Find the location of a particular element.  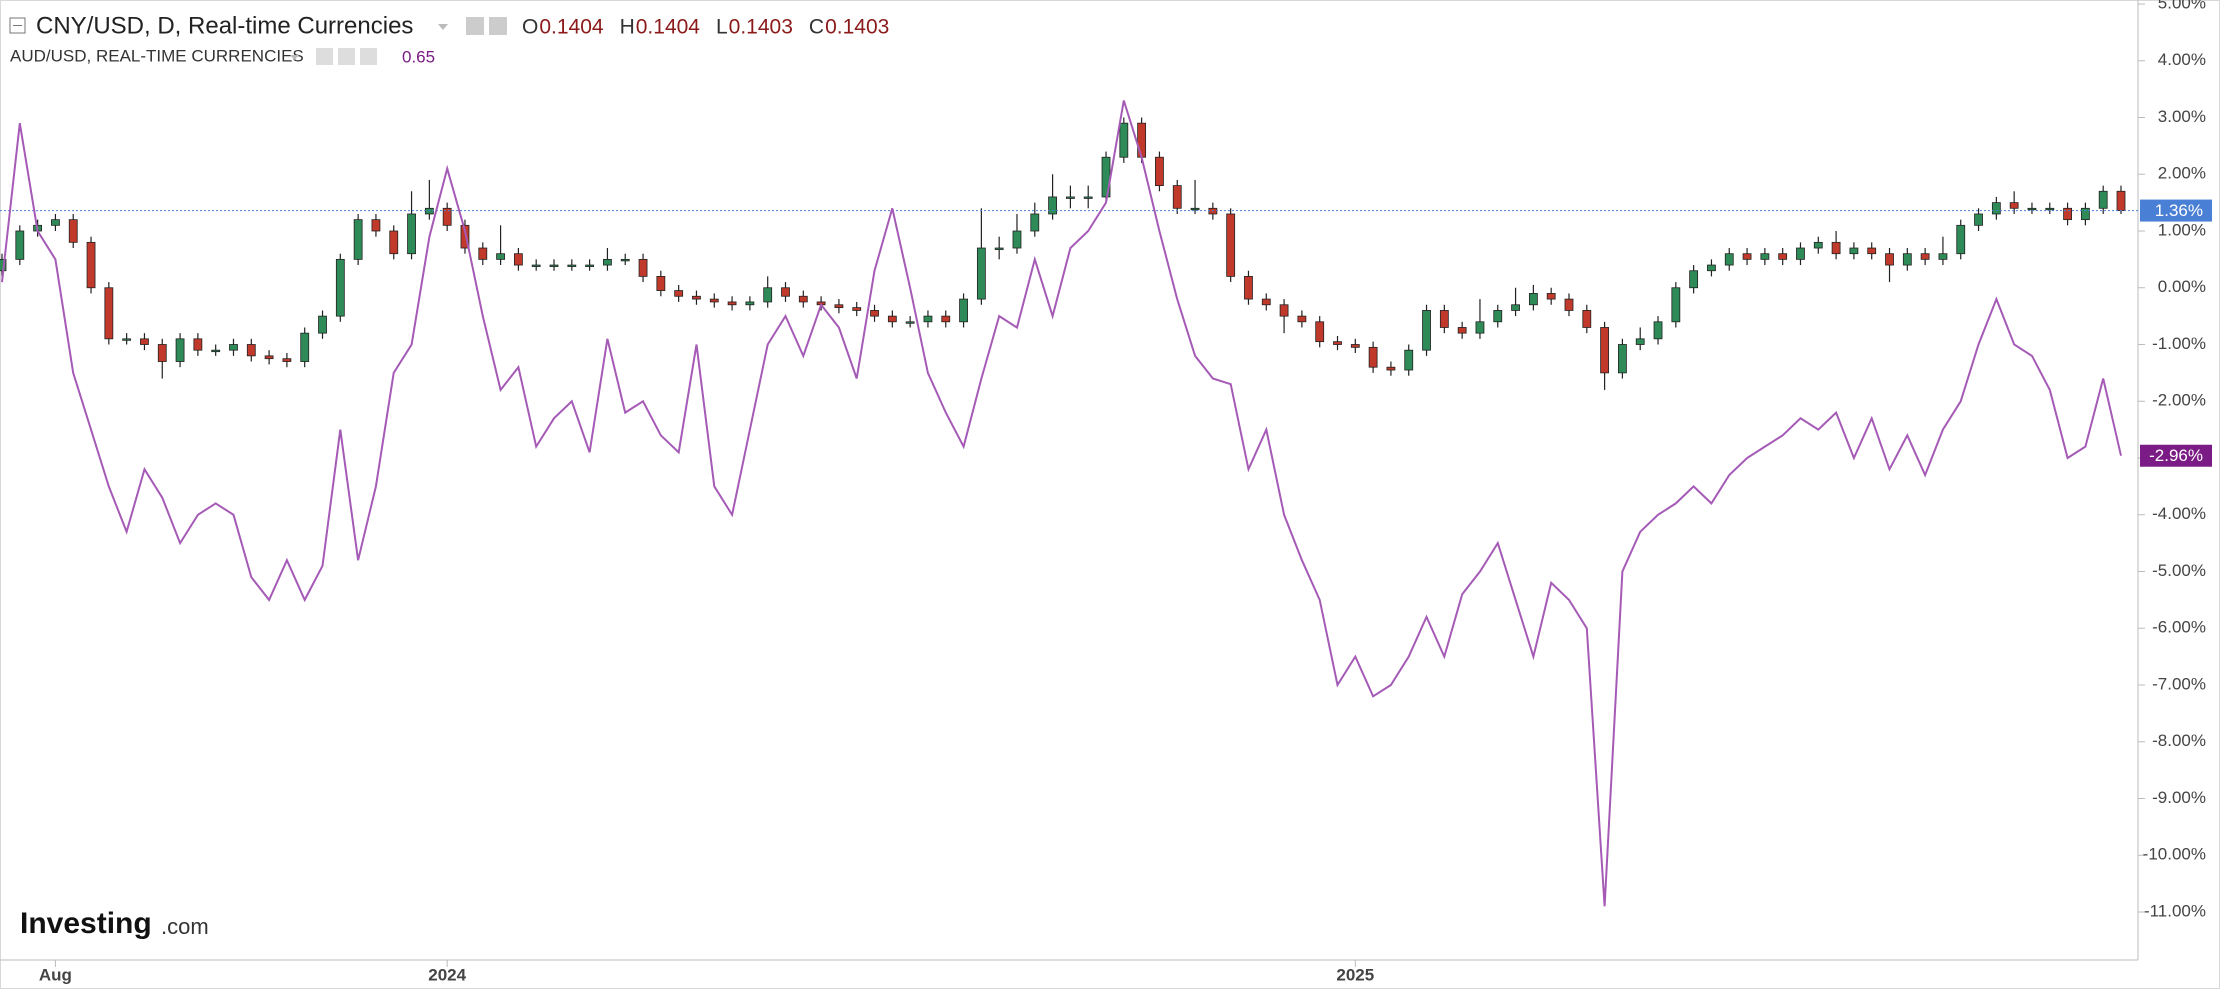

y-tick-label: -4.00% is located at coordinates (2179, 513).